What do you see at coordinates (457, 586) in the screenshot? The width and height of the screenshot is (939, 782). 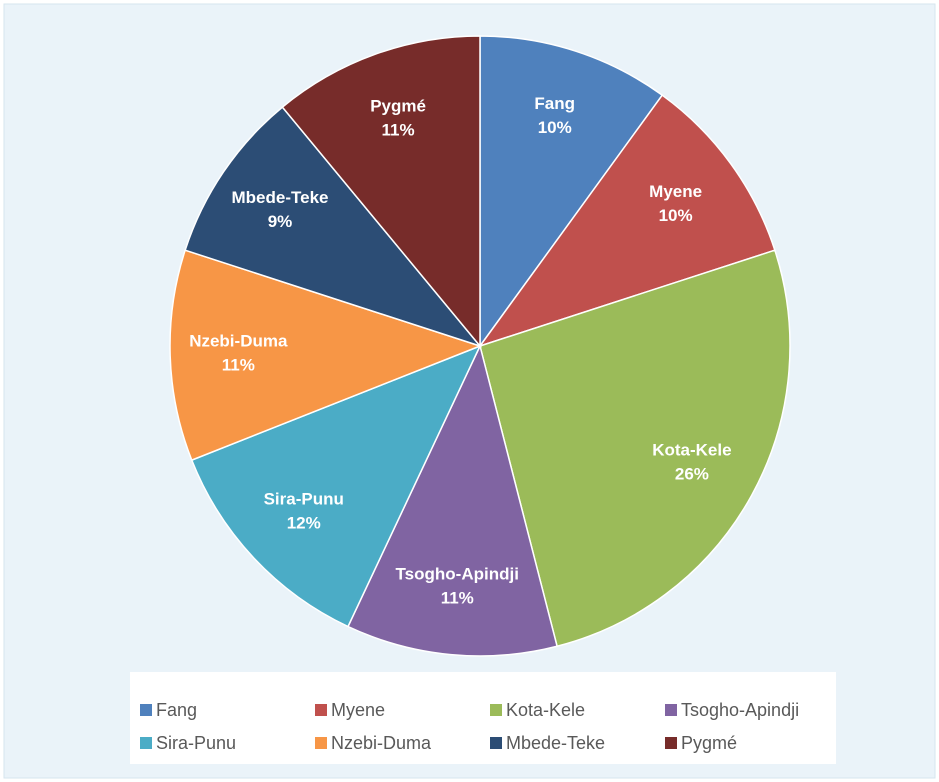 I see `slice-label: Tsogho-Apindji 11%` at bounding box center [457, 586].